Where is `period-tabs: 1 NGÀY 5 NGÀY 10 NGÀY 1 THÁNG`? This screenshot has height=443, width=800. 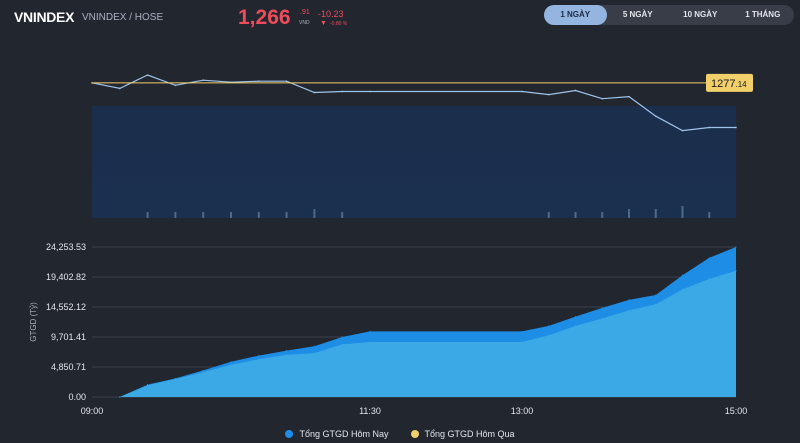 period-tabs: 1 NGÀY 5 NGÀY 10 NGÀY 1 THÁNG is located at coordinates (669, 15).